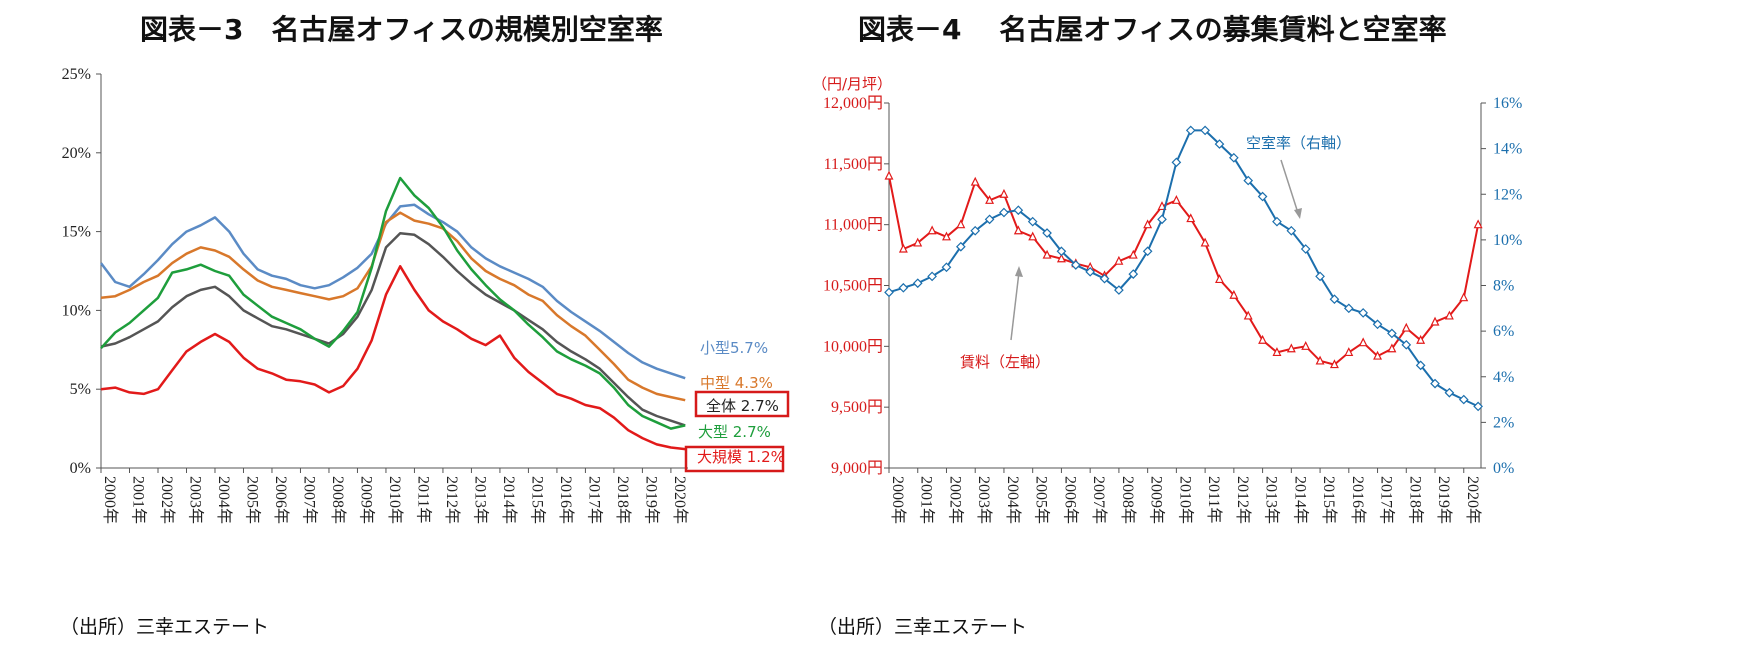 The image size is (1761, 655). I want to click on left-x-tick-label-4: 2004年, so click(224, 500).